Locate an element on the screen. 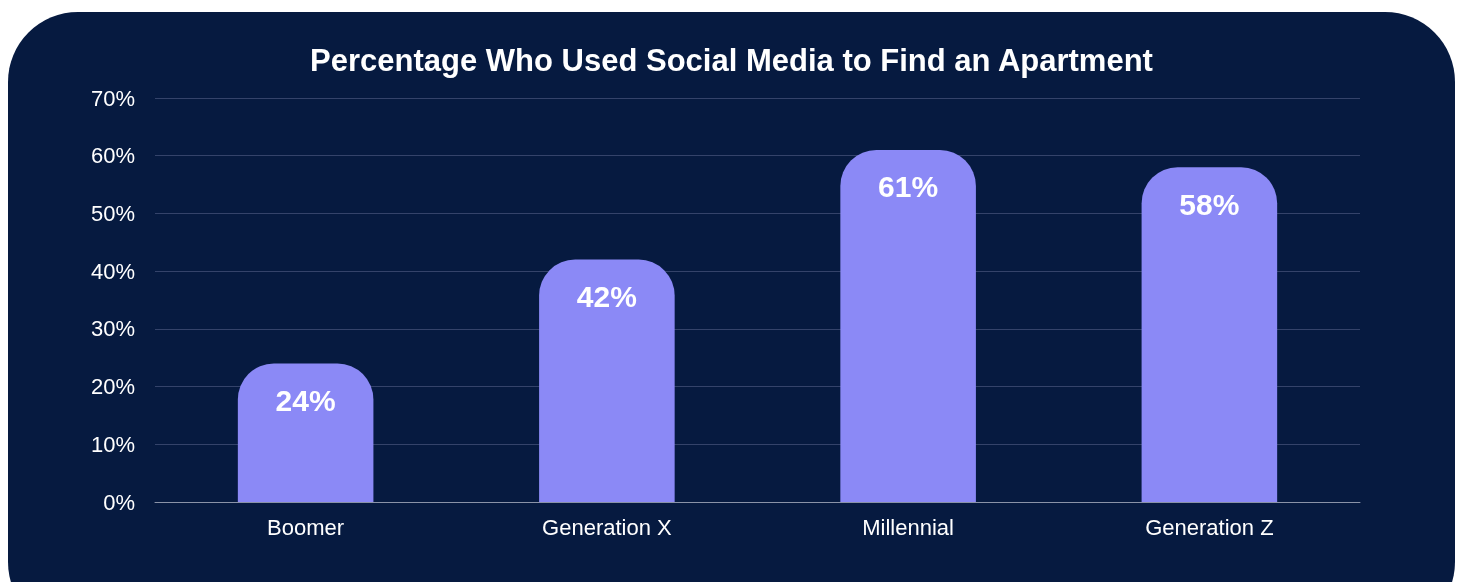 Image resolution: width=1463 pixels, height=582 pixels. x-tick-label: Generation X is located at coordinates (607, 527).